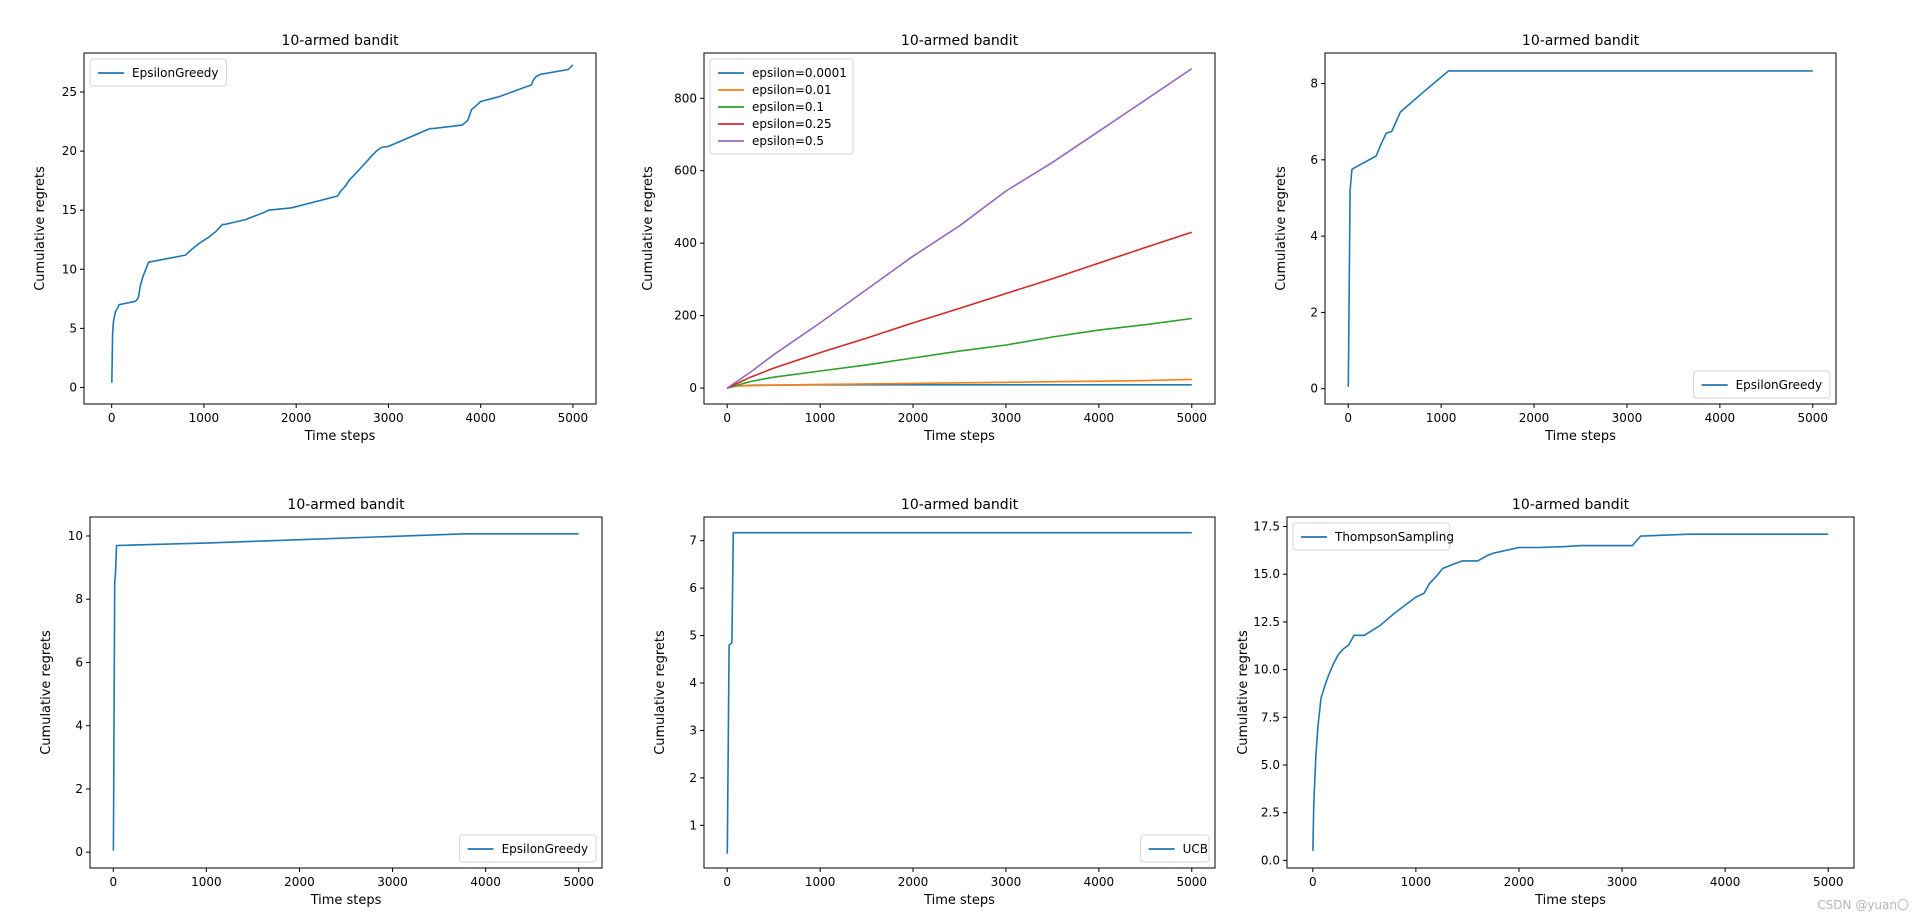 This screenshot has height=917, width=1921. Describe the element at coordinates (69, 210) in the screenshot. I see `y-tick-label: 15` at that location.